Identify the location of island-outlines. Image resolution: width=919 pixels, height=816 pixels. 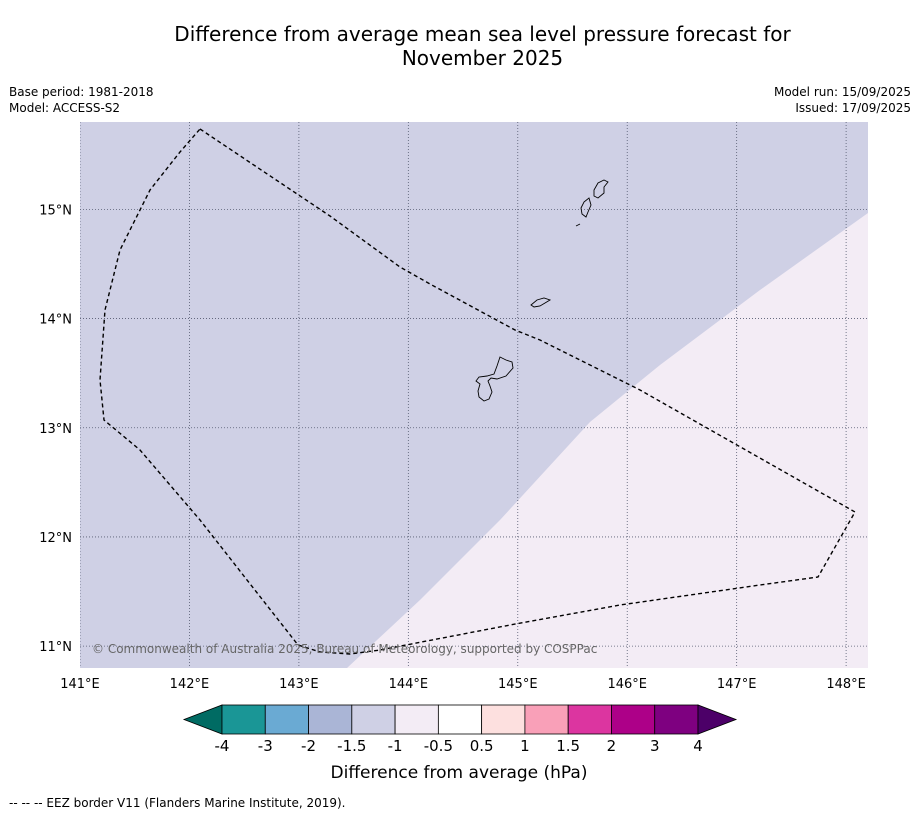
(542, 290).